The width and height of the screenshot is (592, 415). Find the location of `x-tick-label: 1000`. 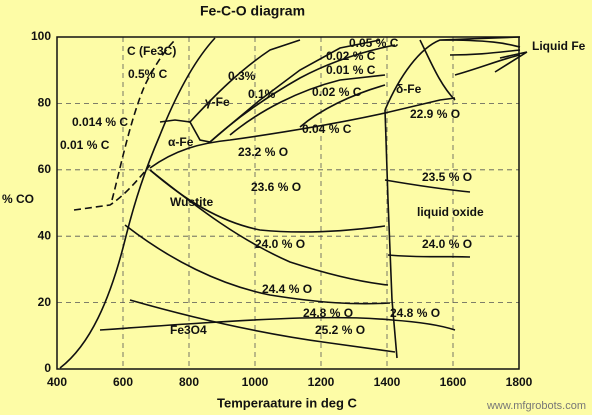

x-tick-label: 1000 is located at coordinates (255, 382).